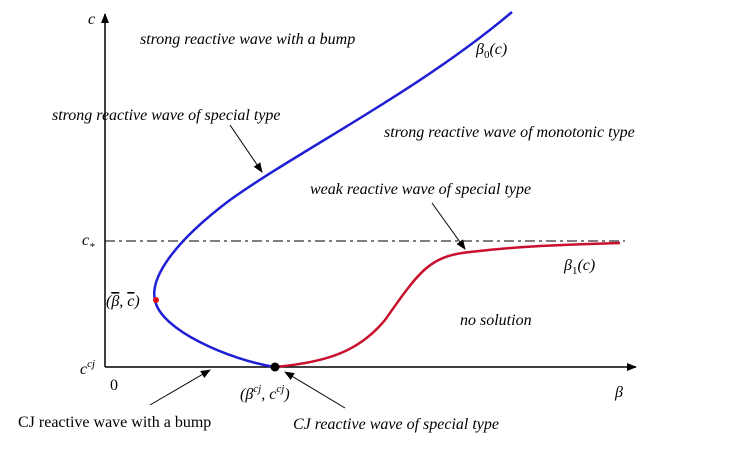 This screenshot has height=476, width=744. Describe the element at coordinates (496, 320) in the screenshot. I see `region-label: no solution` at that location.